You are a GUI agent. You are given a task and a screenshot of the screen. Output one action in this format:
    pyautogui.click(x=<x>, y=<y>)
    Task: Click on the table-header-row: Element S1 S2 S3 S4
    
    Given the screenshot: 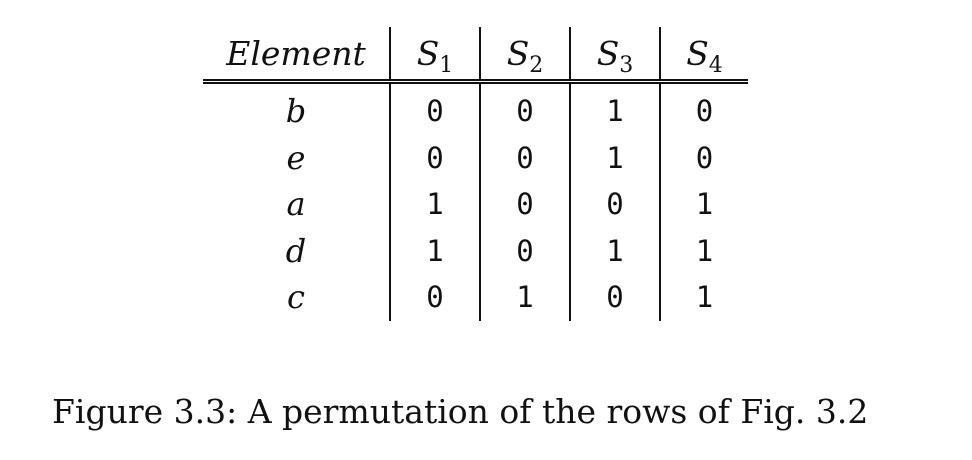 What is the action you would take?
    pyautogui.click(x=475, y=55)
    